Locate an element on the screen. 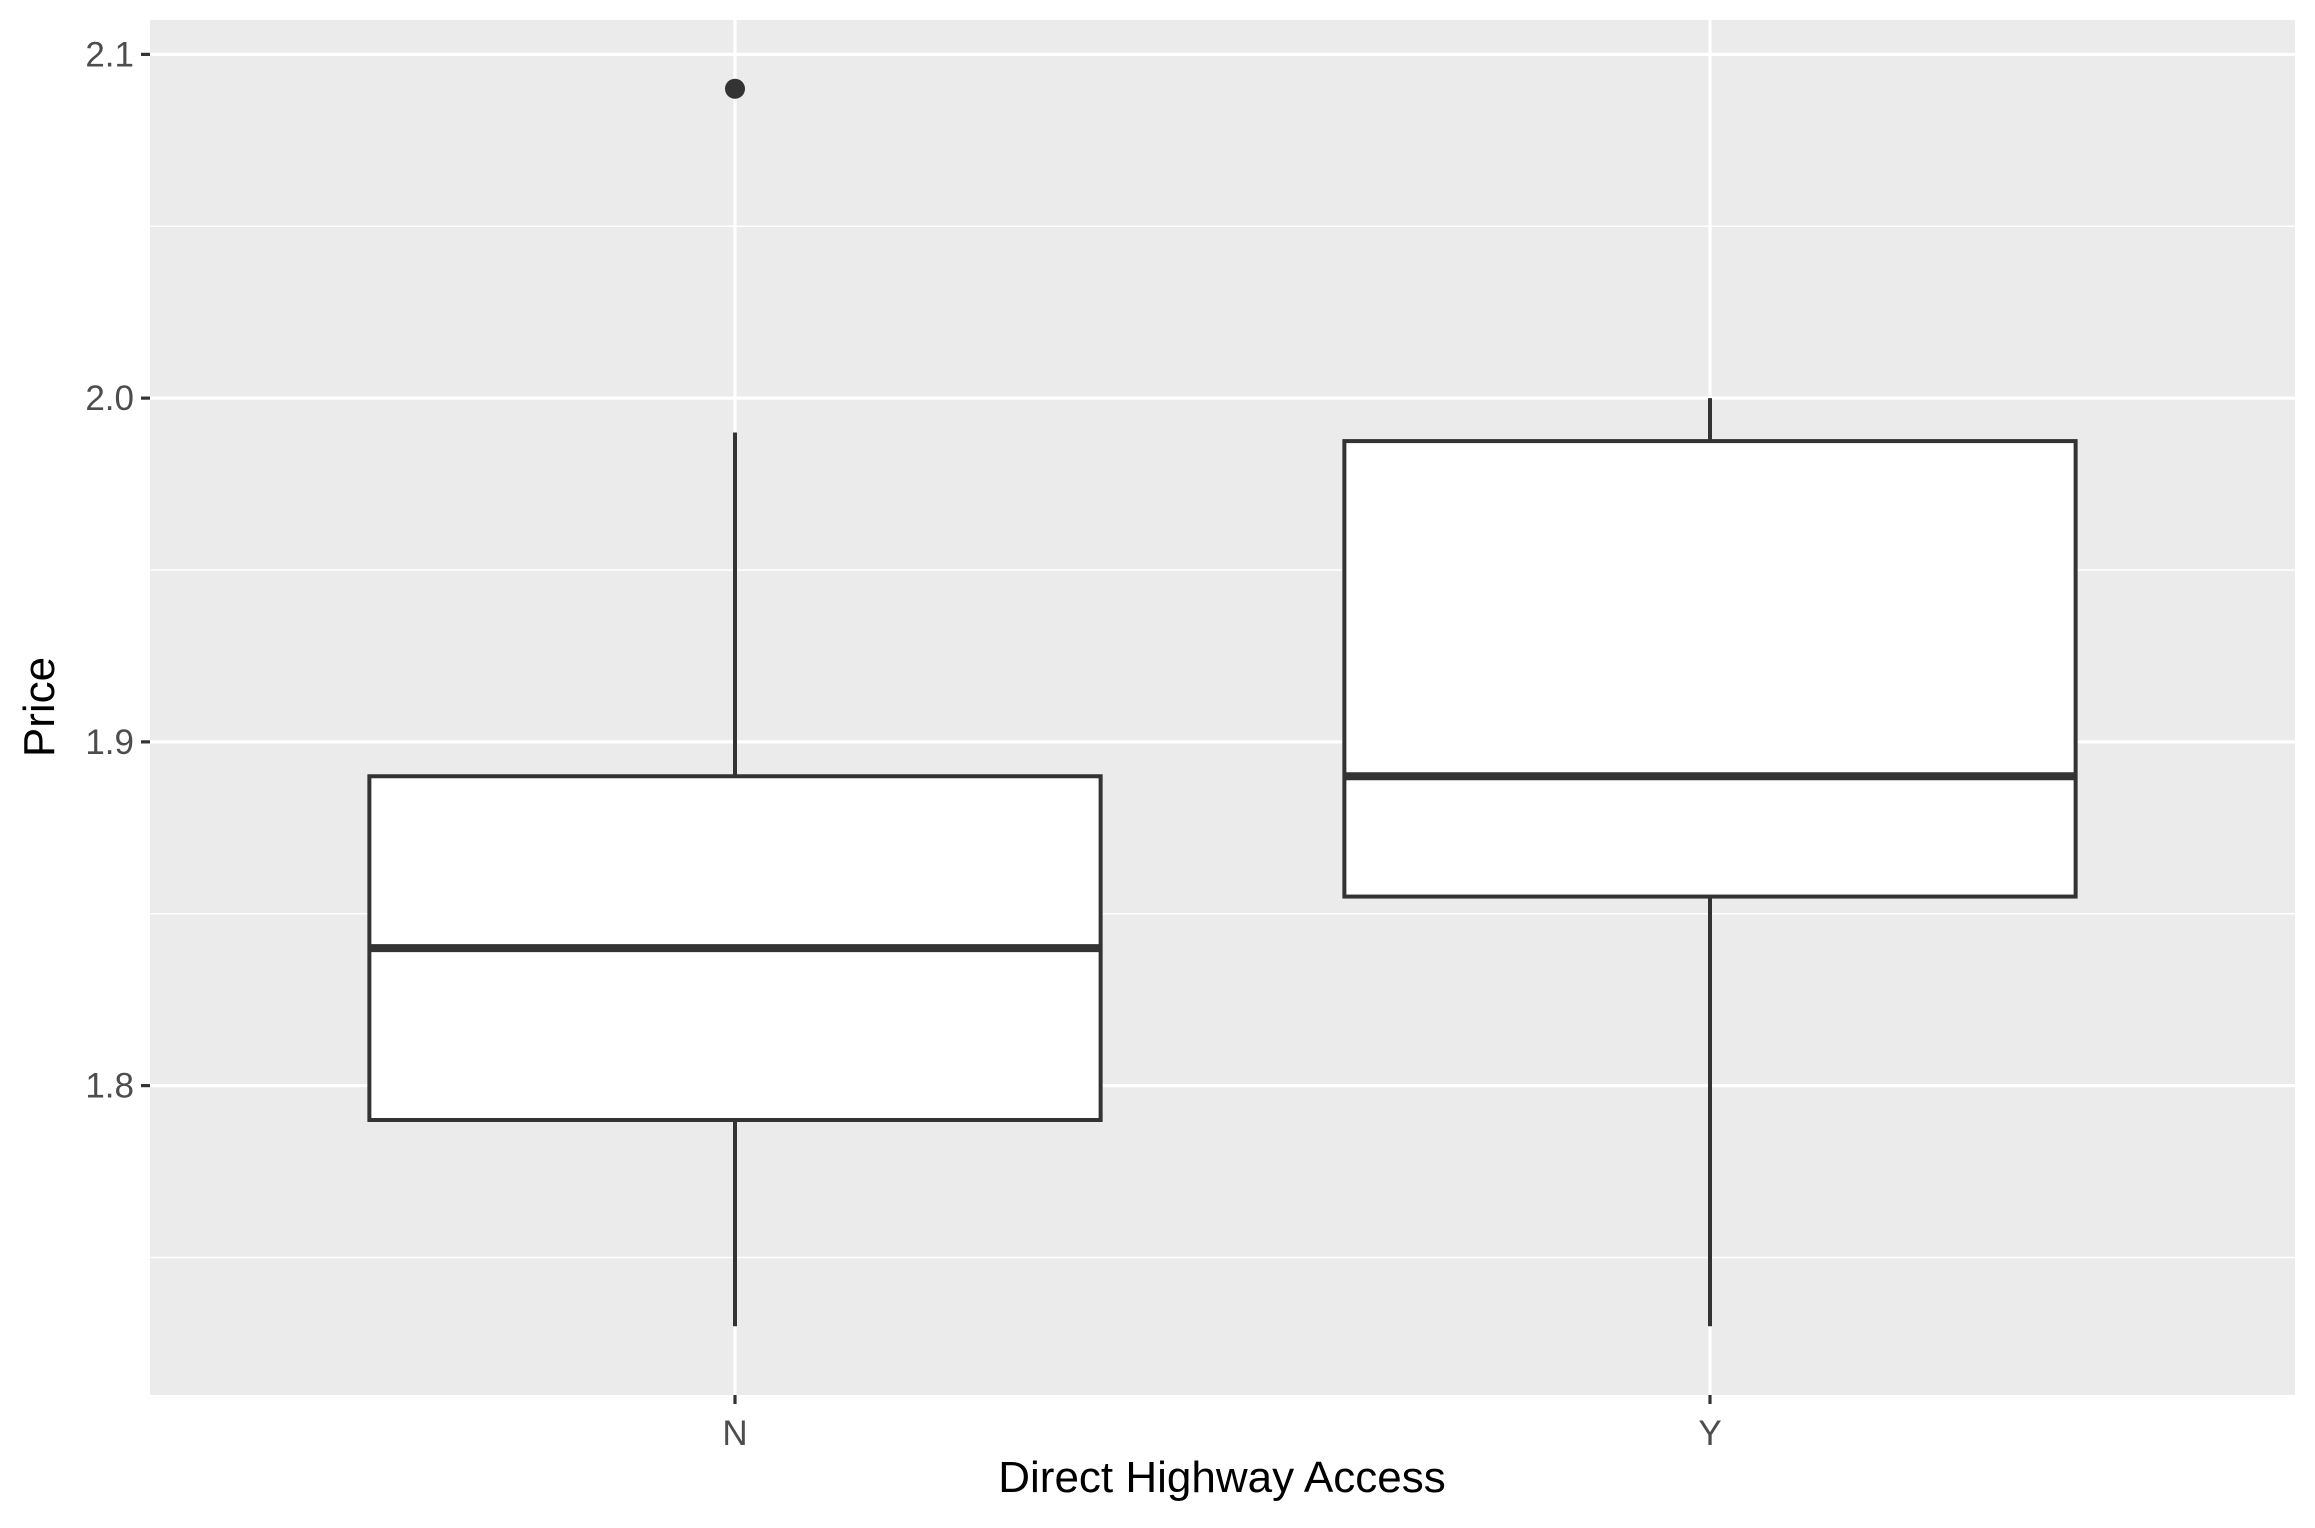  x-tick-label: N is located at coordinates (734, 1433).